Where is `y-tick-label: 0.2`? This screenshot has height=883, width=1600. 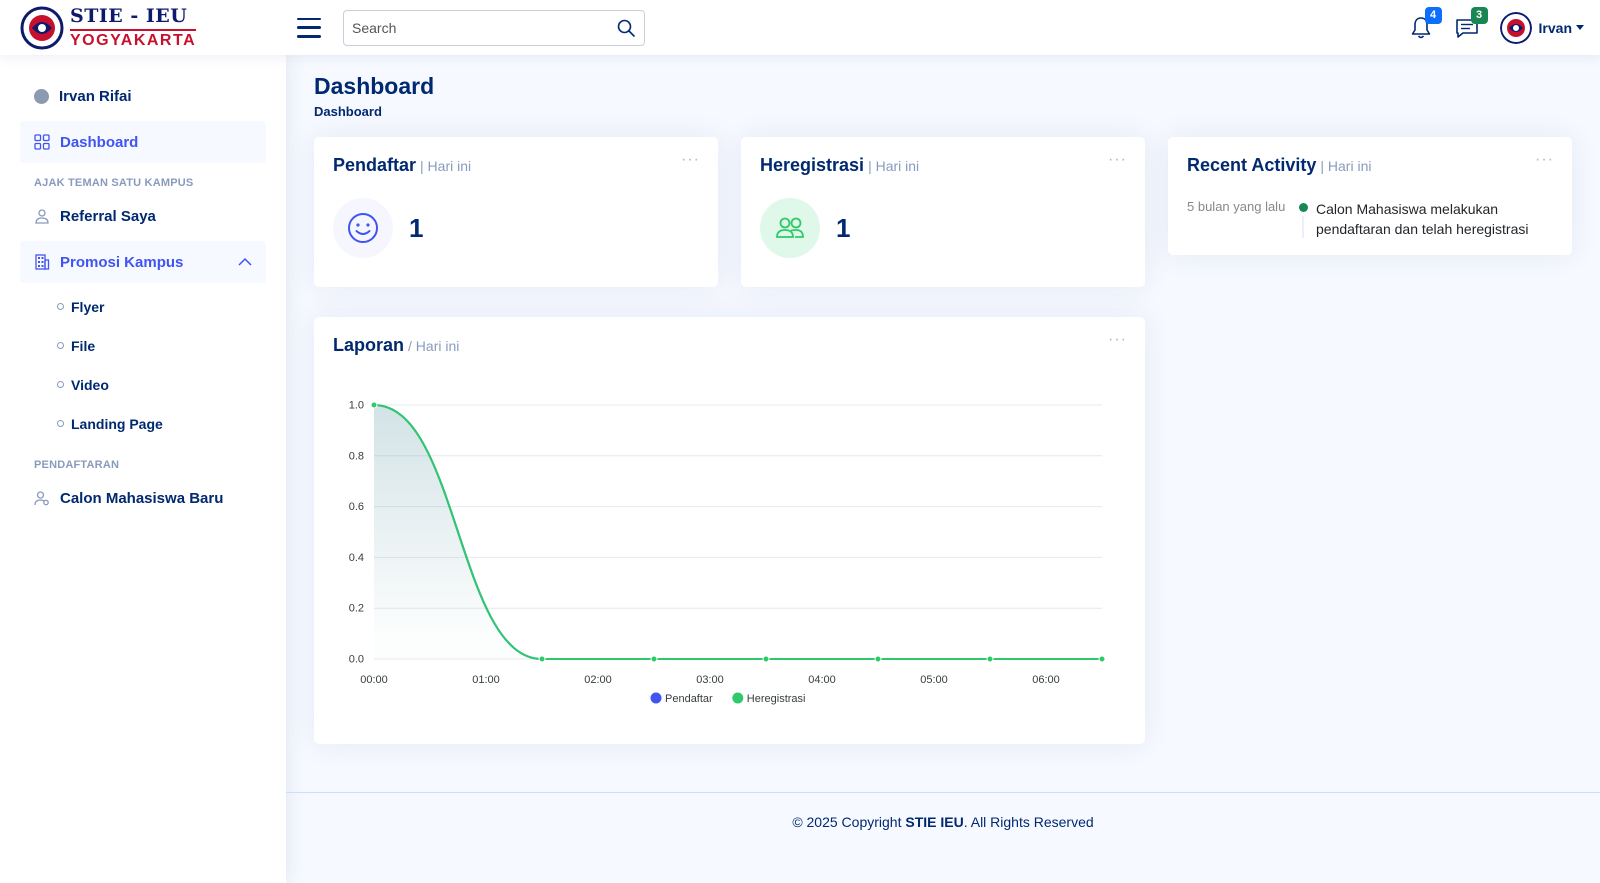 y-tick-label: 0.2 is located at coordinates (356, 609).